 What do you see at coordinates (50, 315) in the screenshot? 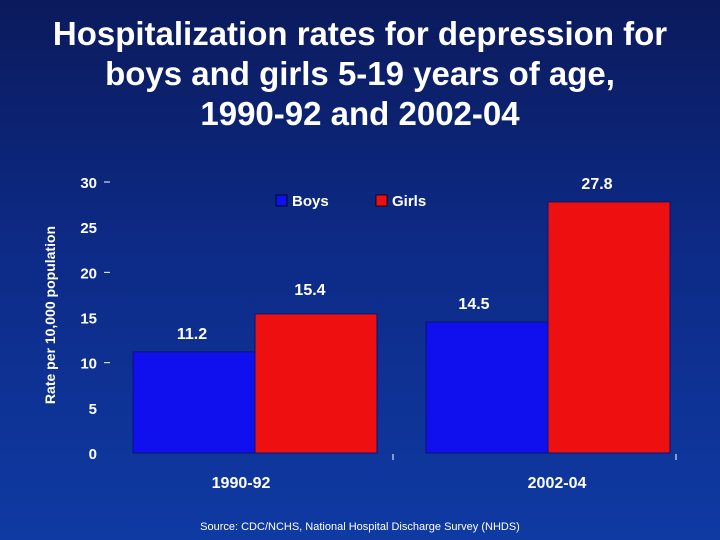
I see `y-axis-label: Rate per 10,000 population` at bounding box center [50, 315].